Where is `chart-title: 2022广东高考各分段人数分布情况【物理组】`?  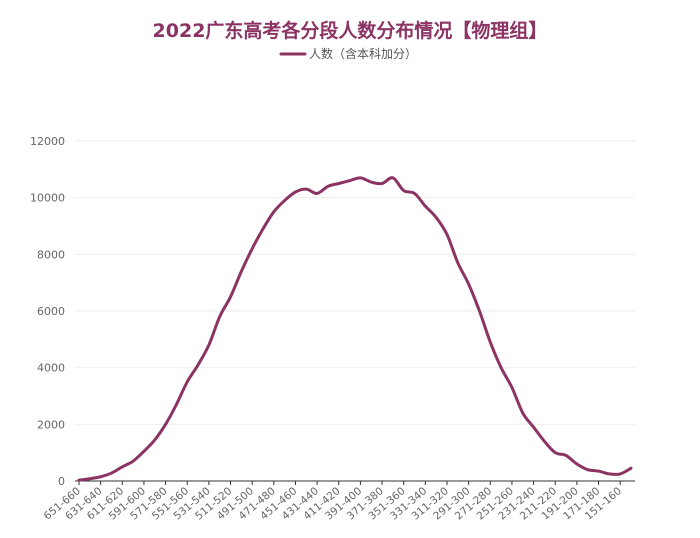 chart-title: 2022广东高考各分段人数分布情况【物理组】 is located at coordinates (350, 30).